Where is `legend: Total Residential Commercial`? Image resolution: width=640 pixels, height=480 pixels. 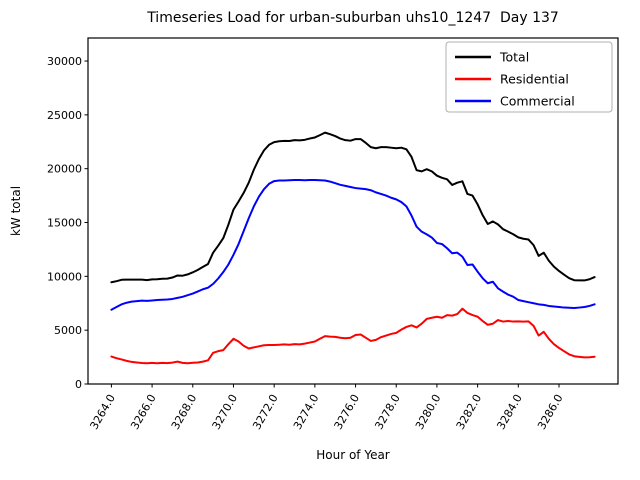 legend: Total Residential Commercial is located at coordinates (529, 77).